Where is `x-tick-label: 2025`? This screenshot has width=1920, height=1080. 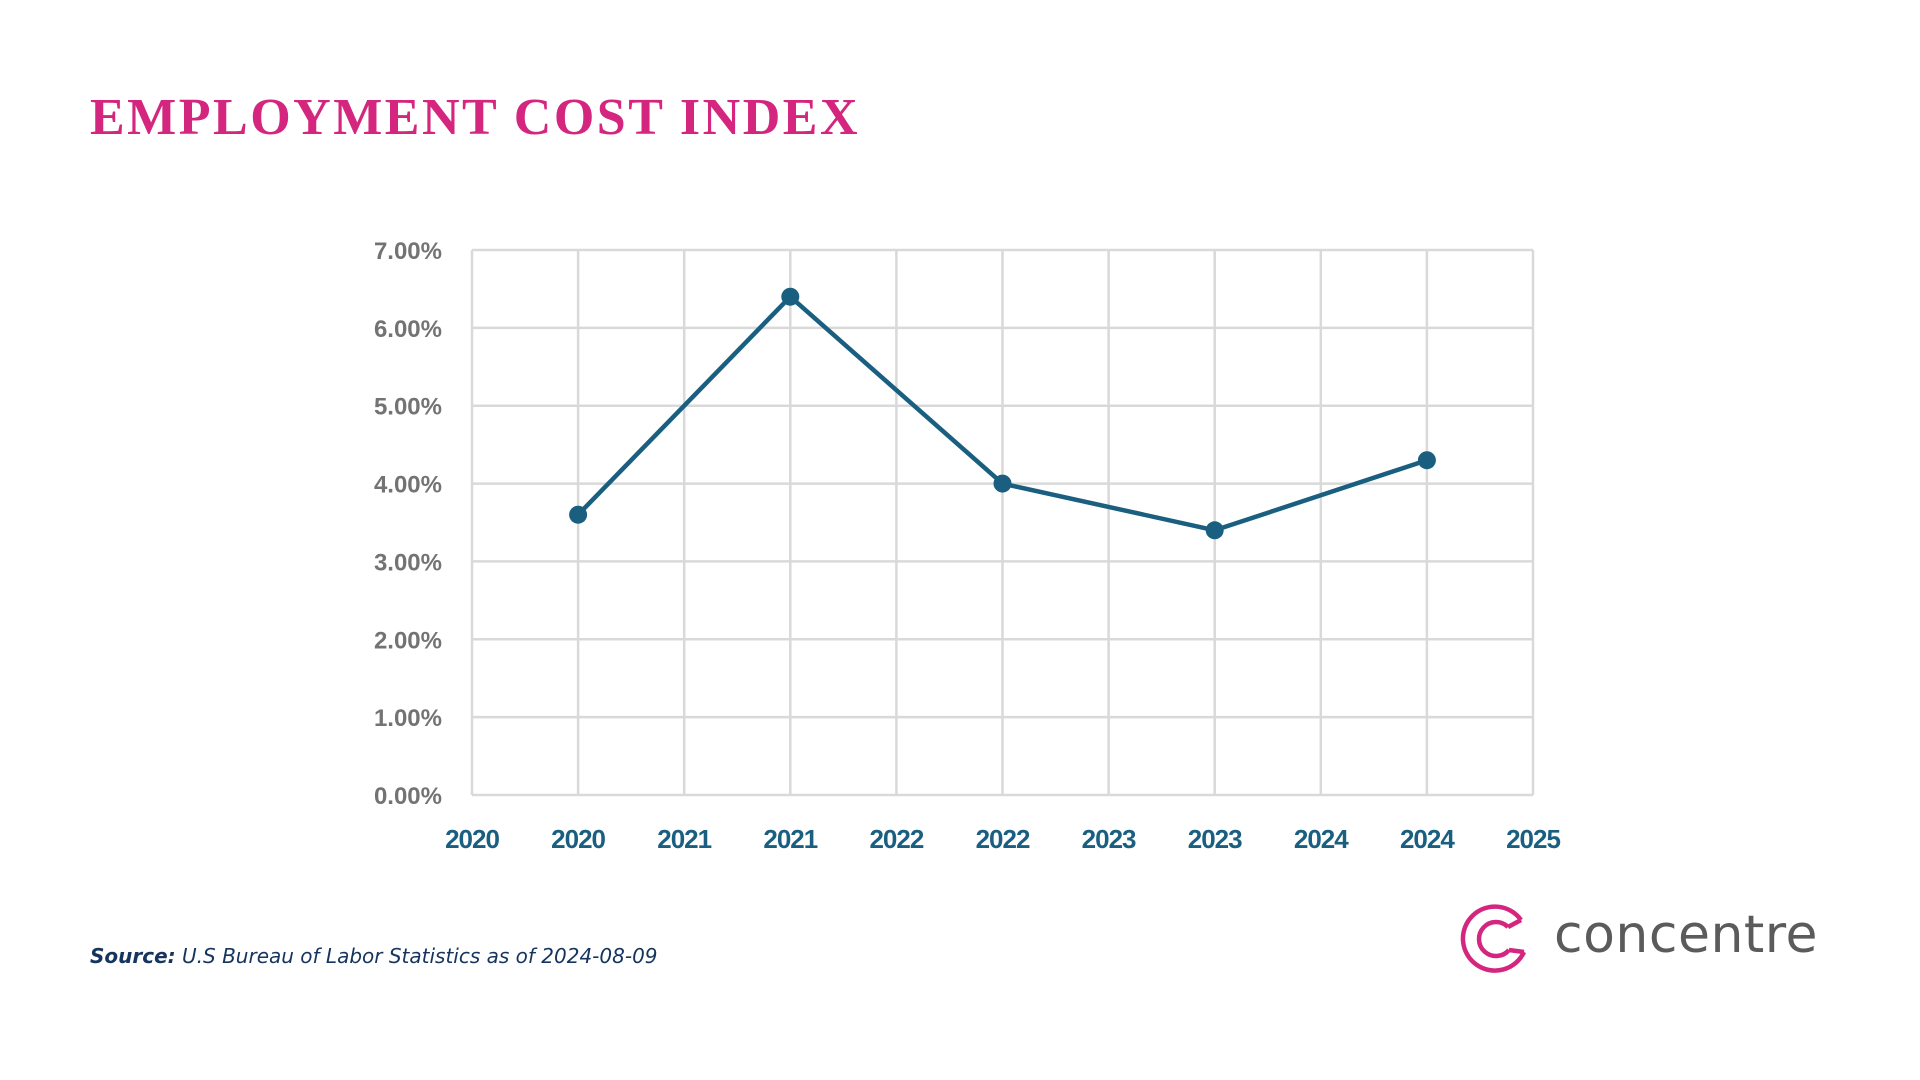
x-tick-label: 2025 is located at coordinates (1533, 839).